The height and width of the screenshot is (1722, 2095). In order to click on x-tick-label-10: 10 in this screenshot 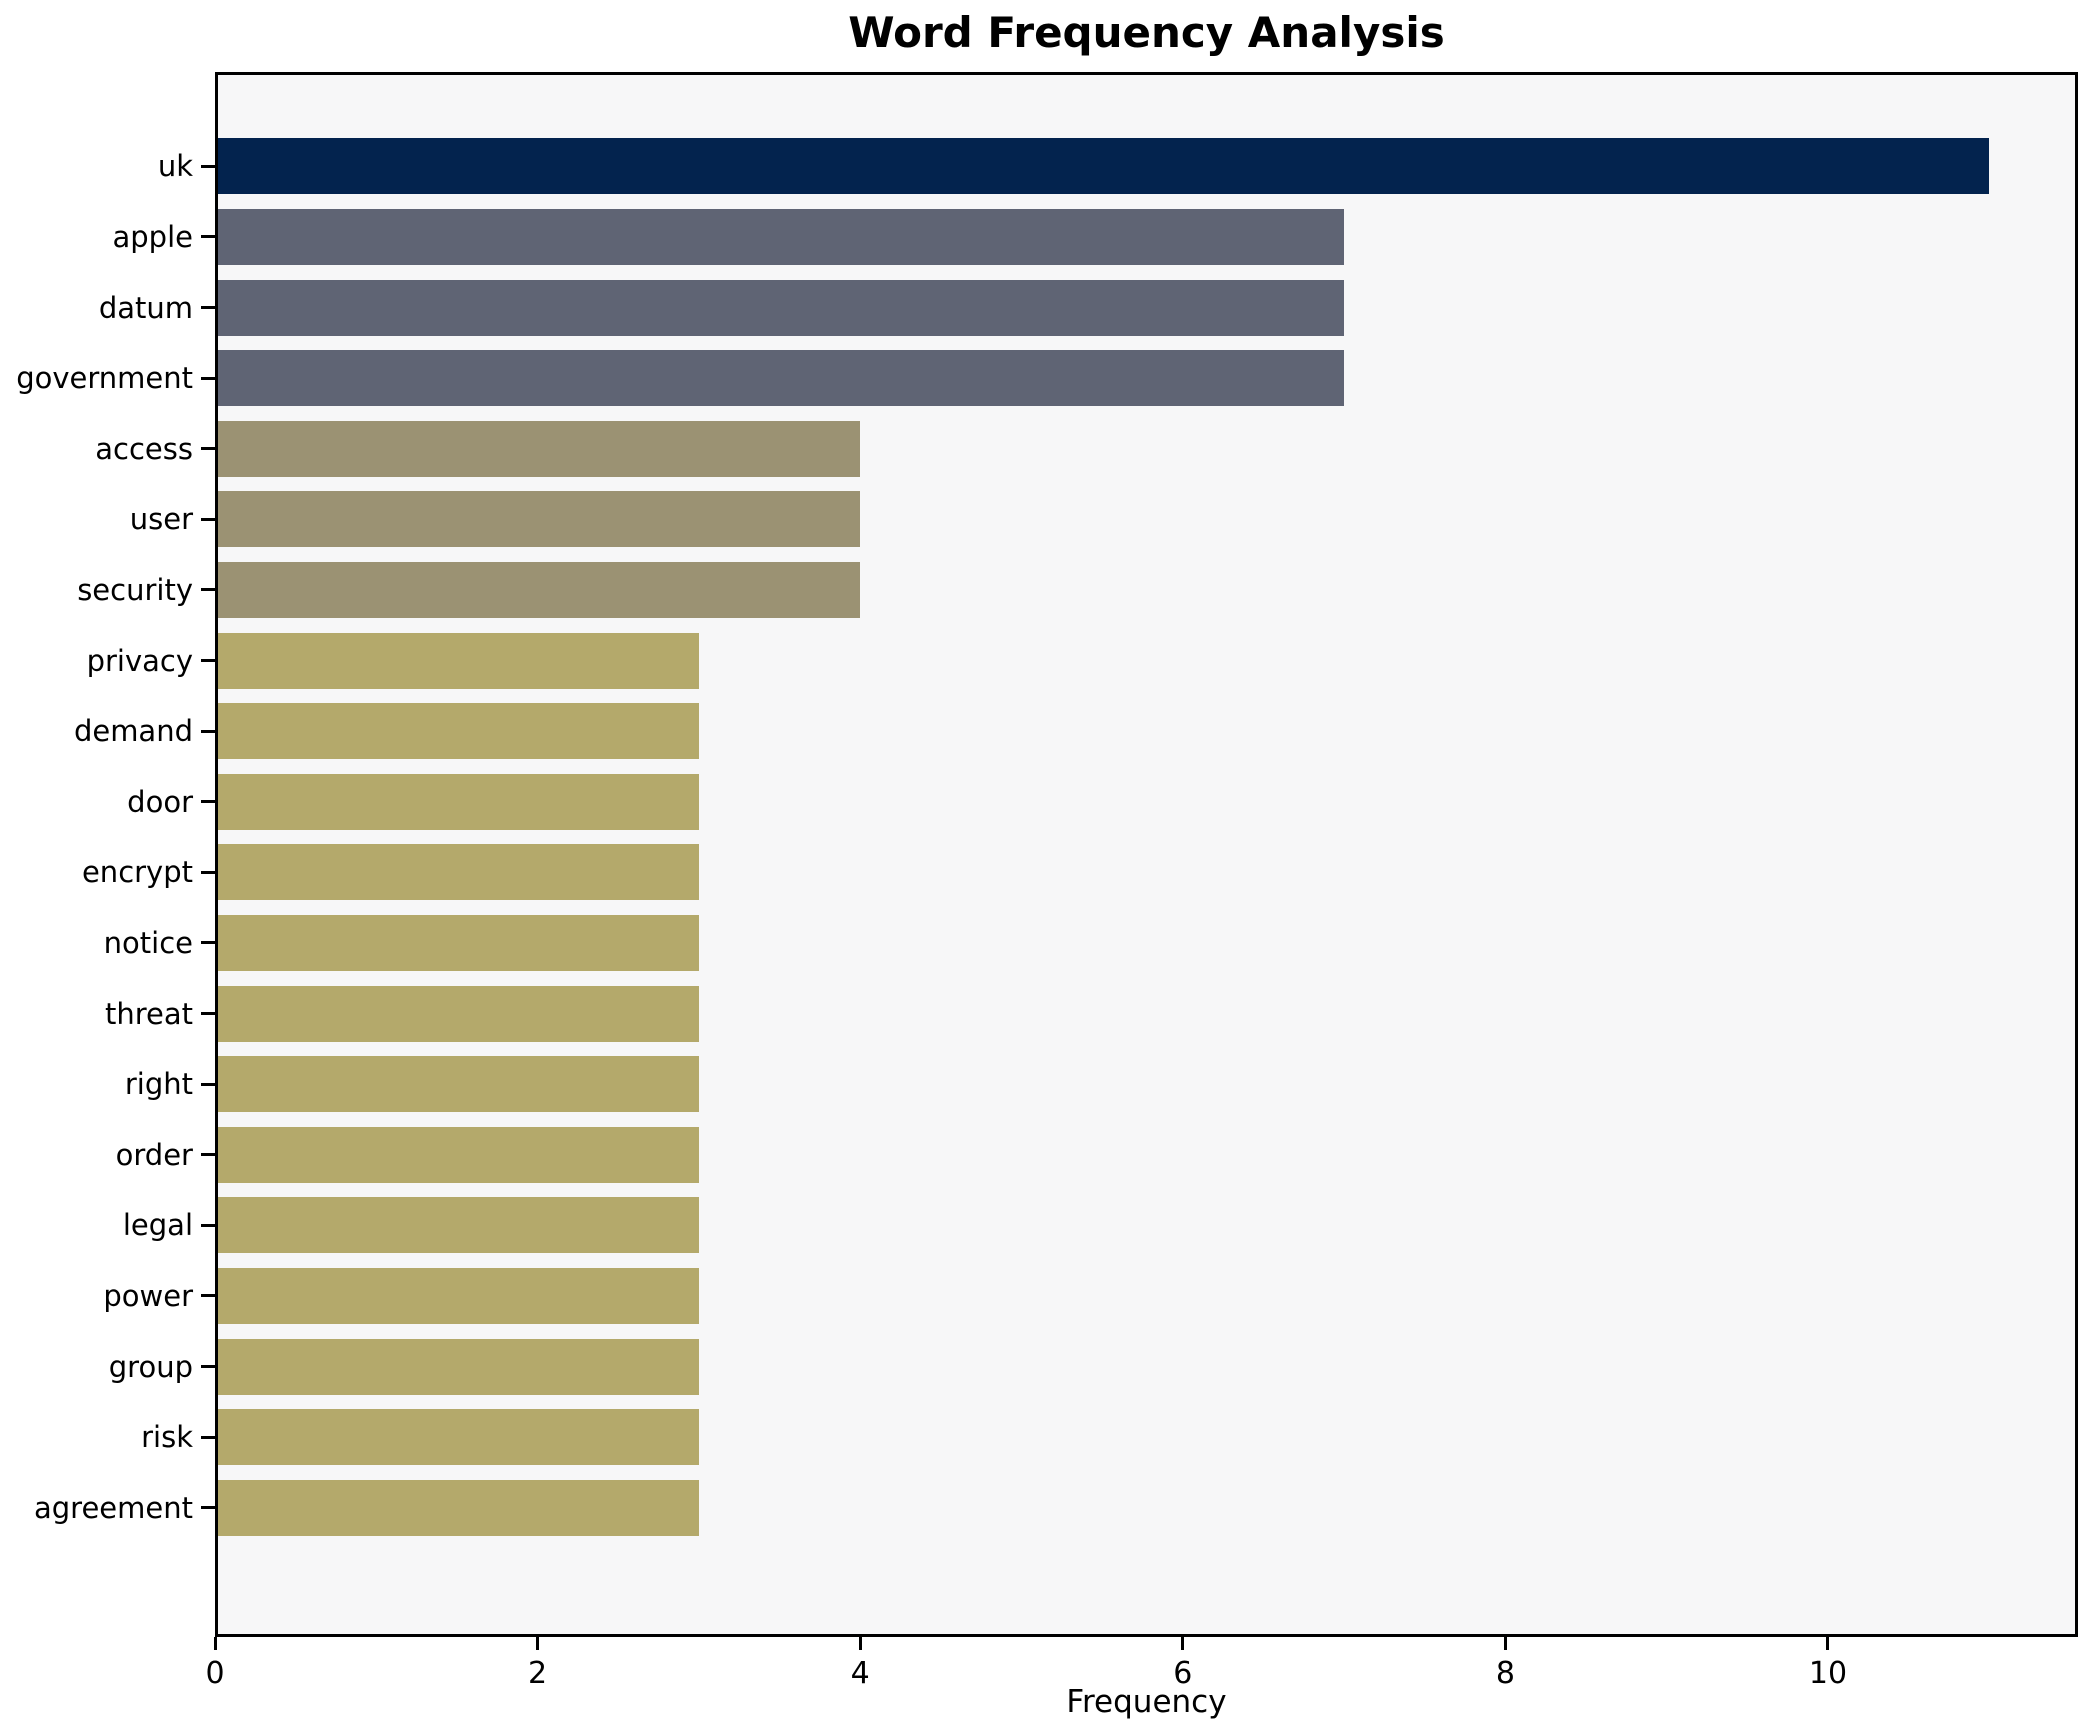, I will do `click(1828, 1673)`.